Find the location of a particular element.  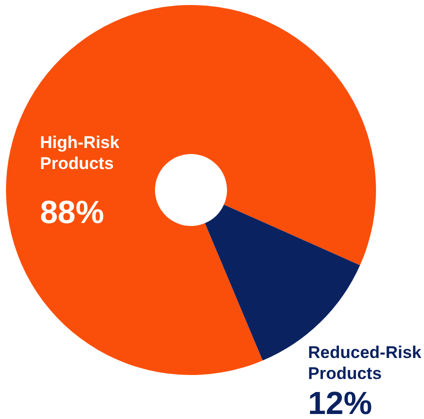

slice-label: High-Risk Products is located at coordinates (80, 153).